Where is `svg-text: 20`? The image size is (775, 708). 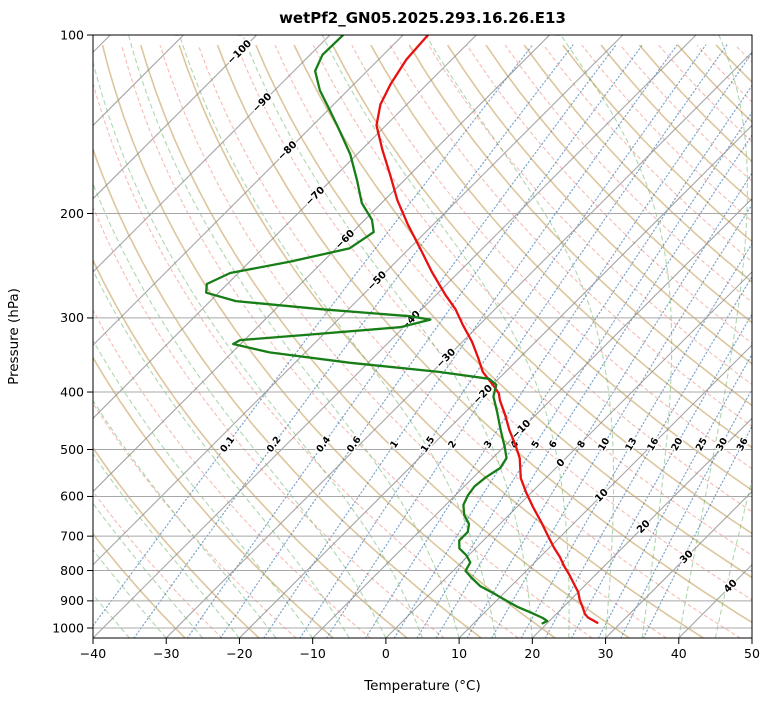
svg-text: 20 is located at coordinates (677, 444).